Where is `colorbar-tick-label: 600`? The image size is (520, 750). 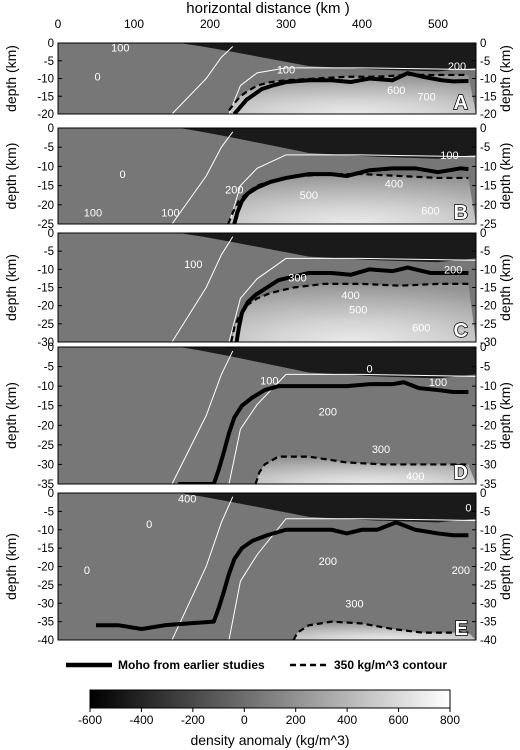
colorbar-tick-label: 600 is located at coordinates (399, 720).